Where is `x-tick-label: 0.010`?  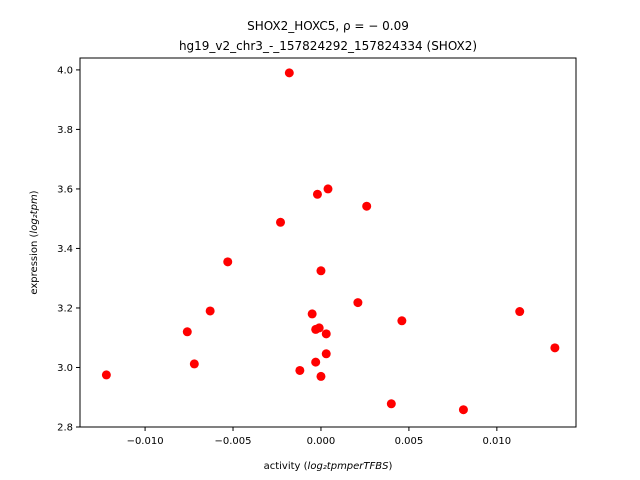
x-tick-label: 0.010 is located at coordinates (497, 441).